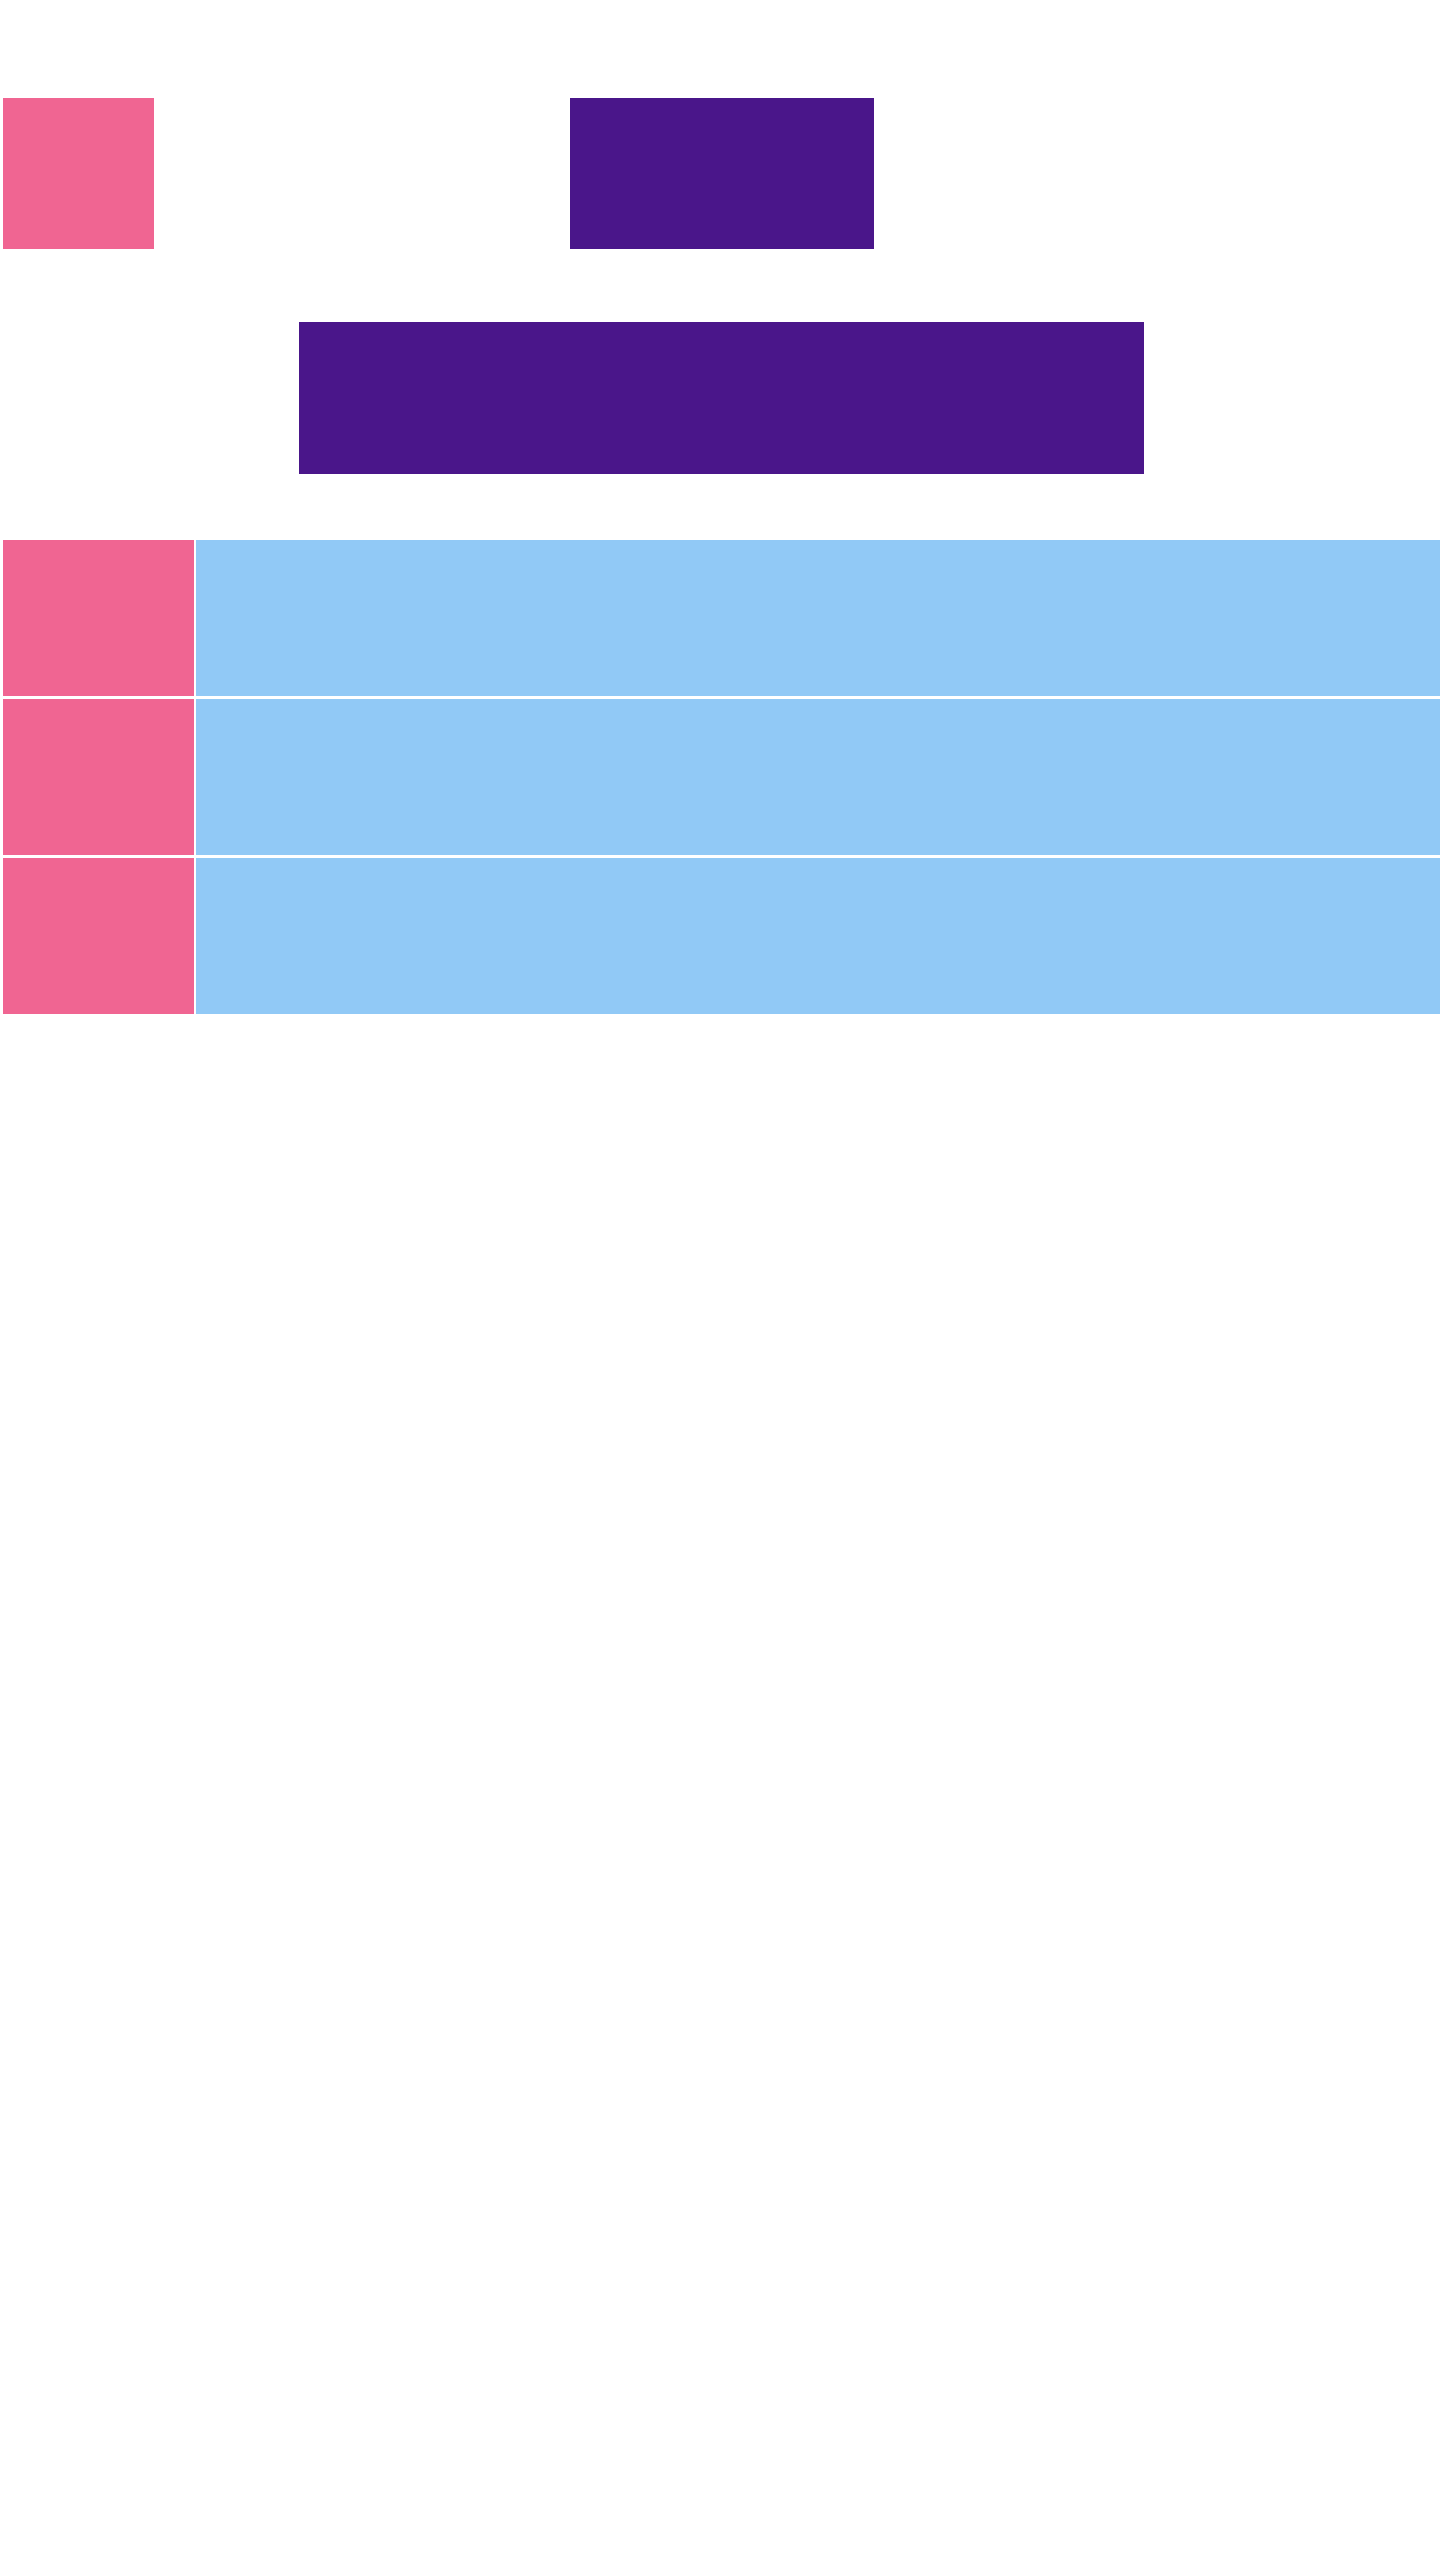 Image resolution: width=1440 pixels, height=2560 pixels. What do you see at coordinates (722, 173) in the screenshot?
I see `header-center-tile` at bounding box center [722, 173].